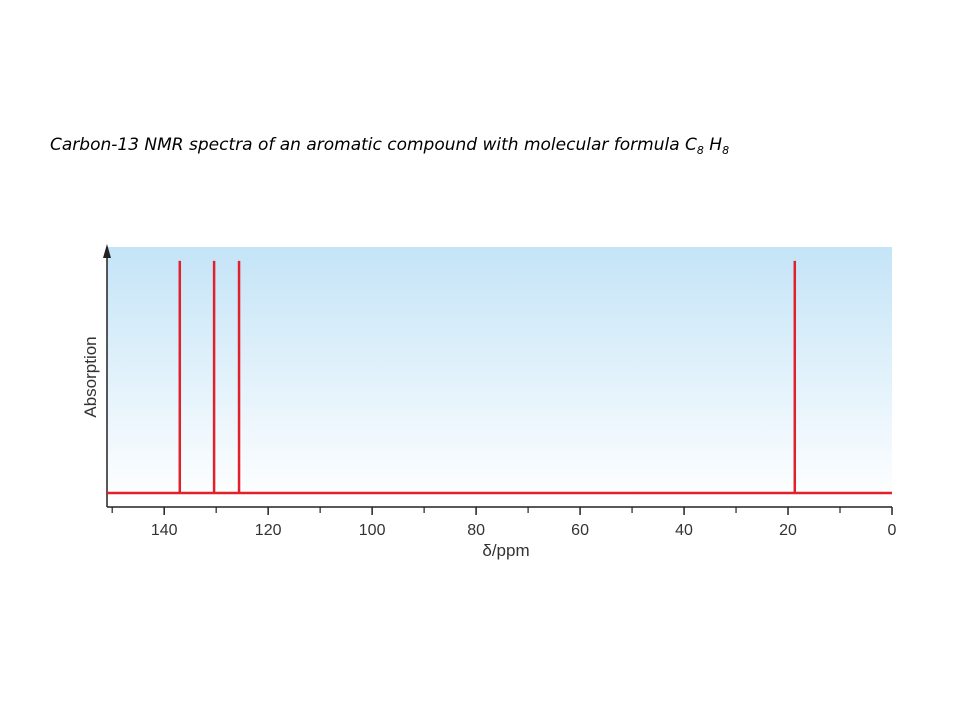  I want to click on x-axis-label: δ/ppm, so click(505, 550).